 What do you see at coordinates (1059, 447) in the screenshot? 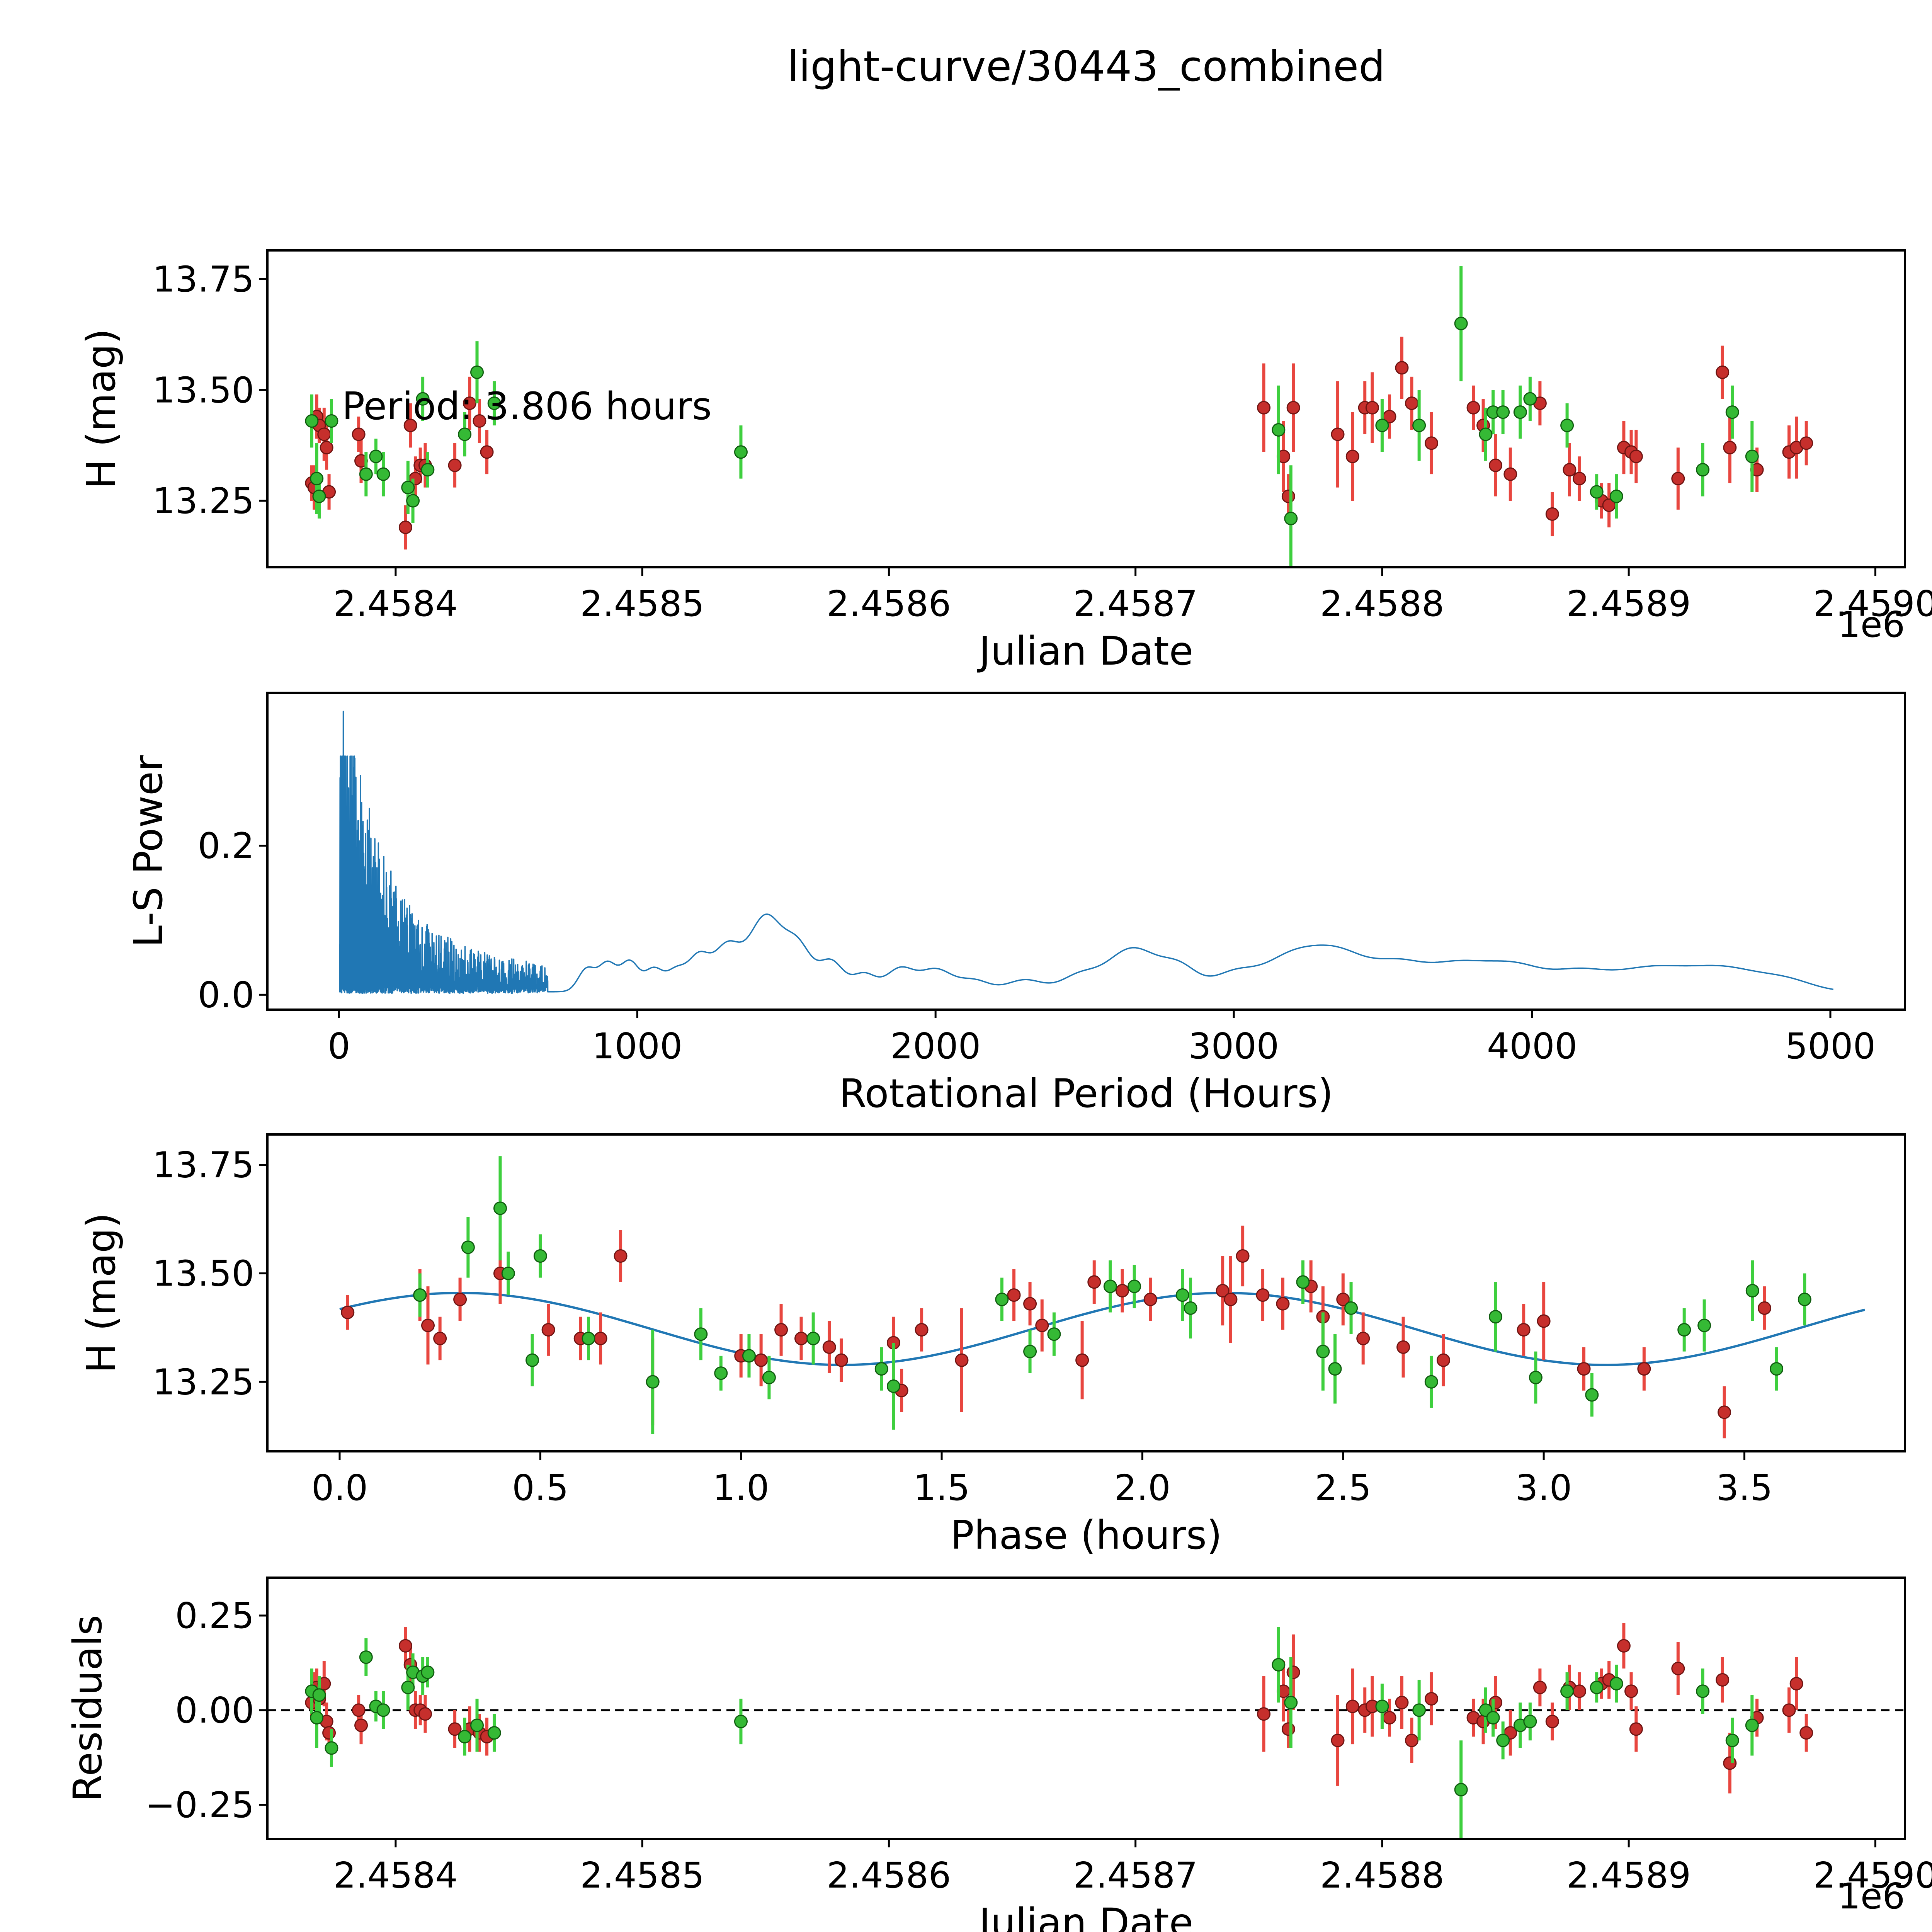
I see `series-red-markers` at bounding box center [1059, 447].